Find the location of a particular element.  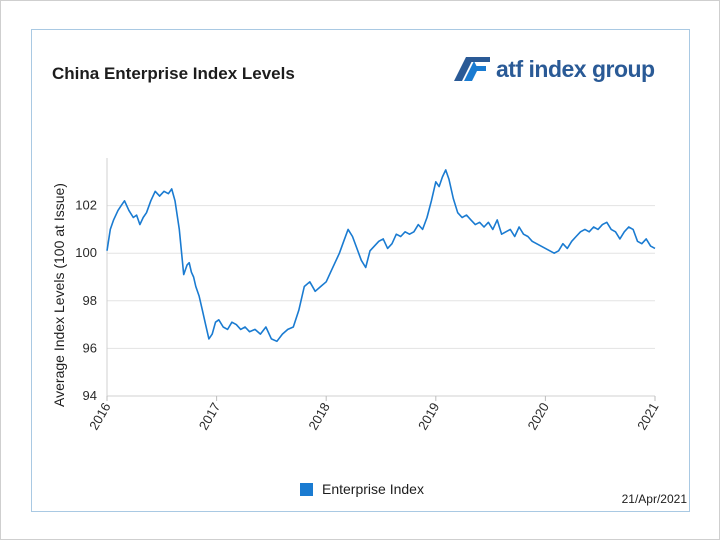

legend-label: Enterprise Index is located at coordinates (373, 489).